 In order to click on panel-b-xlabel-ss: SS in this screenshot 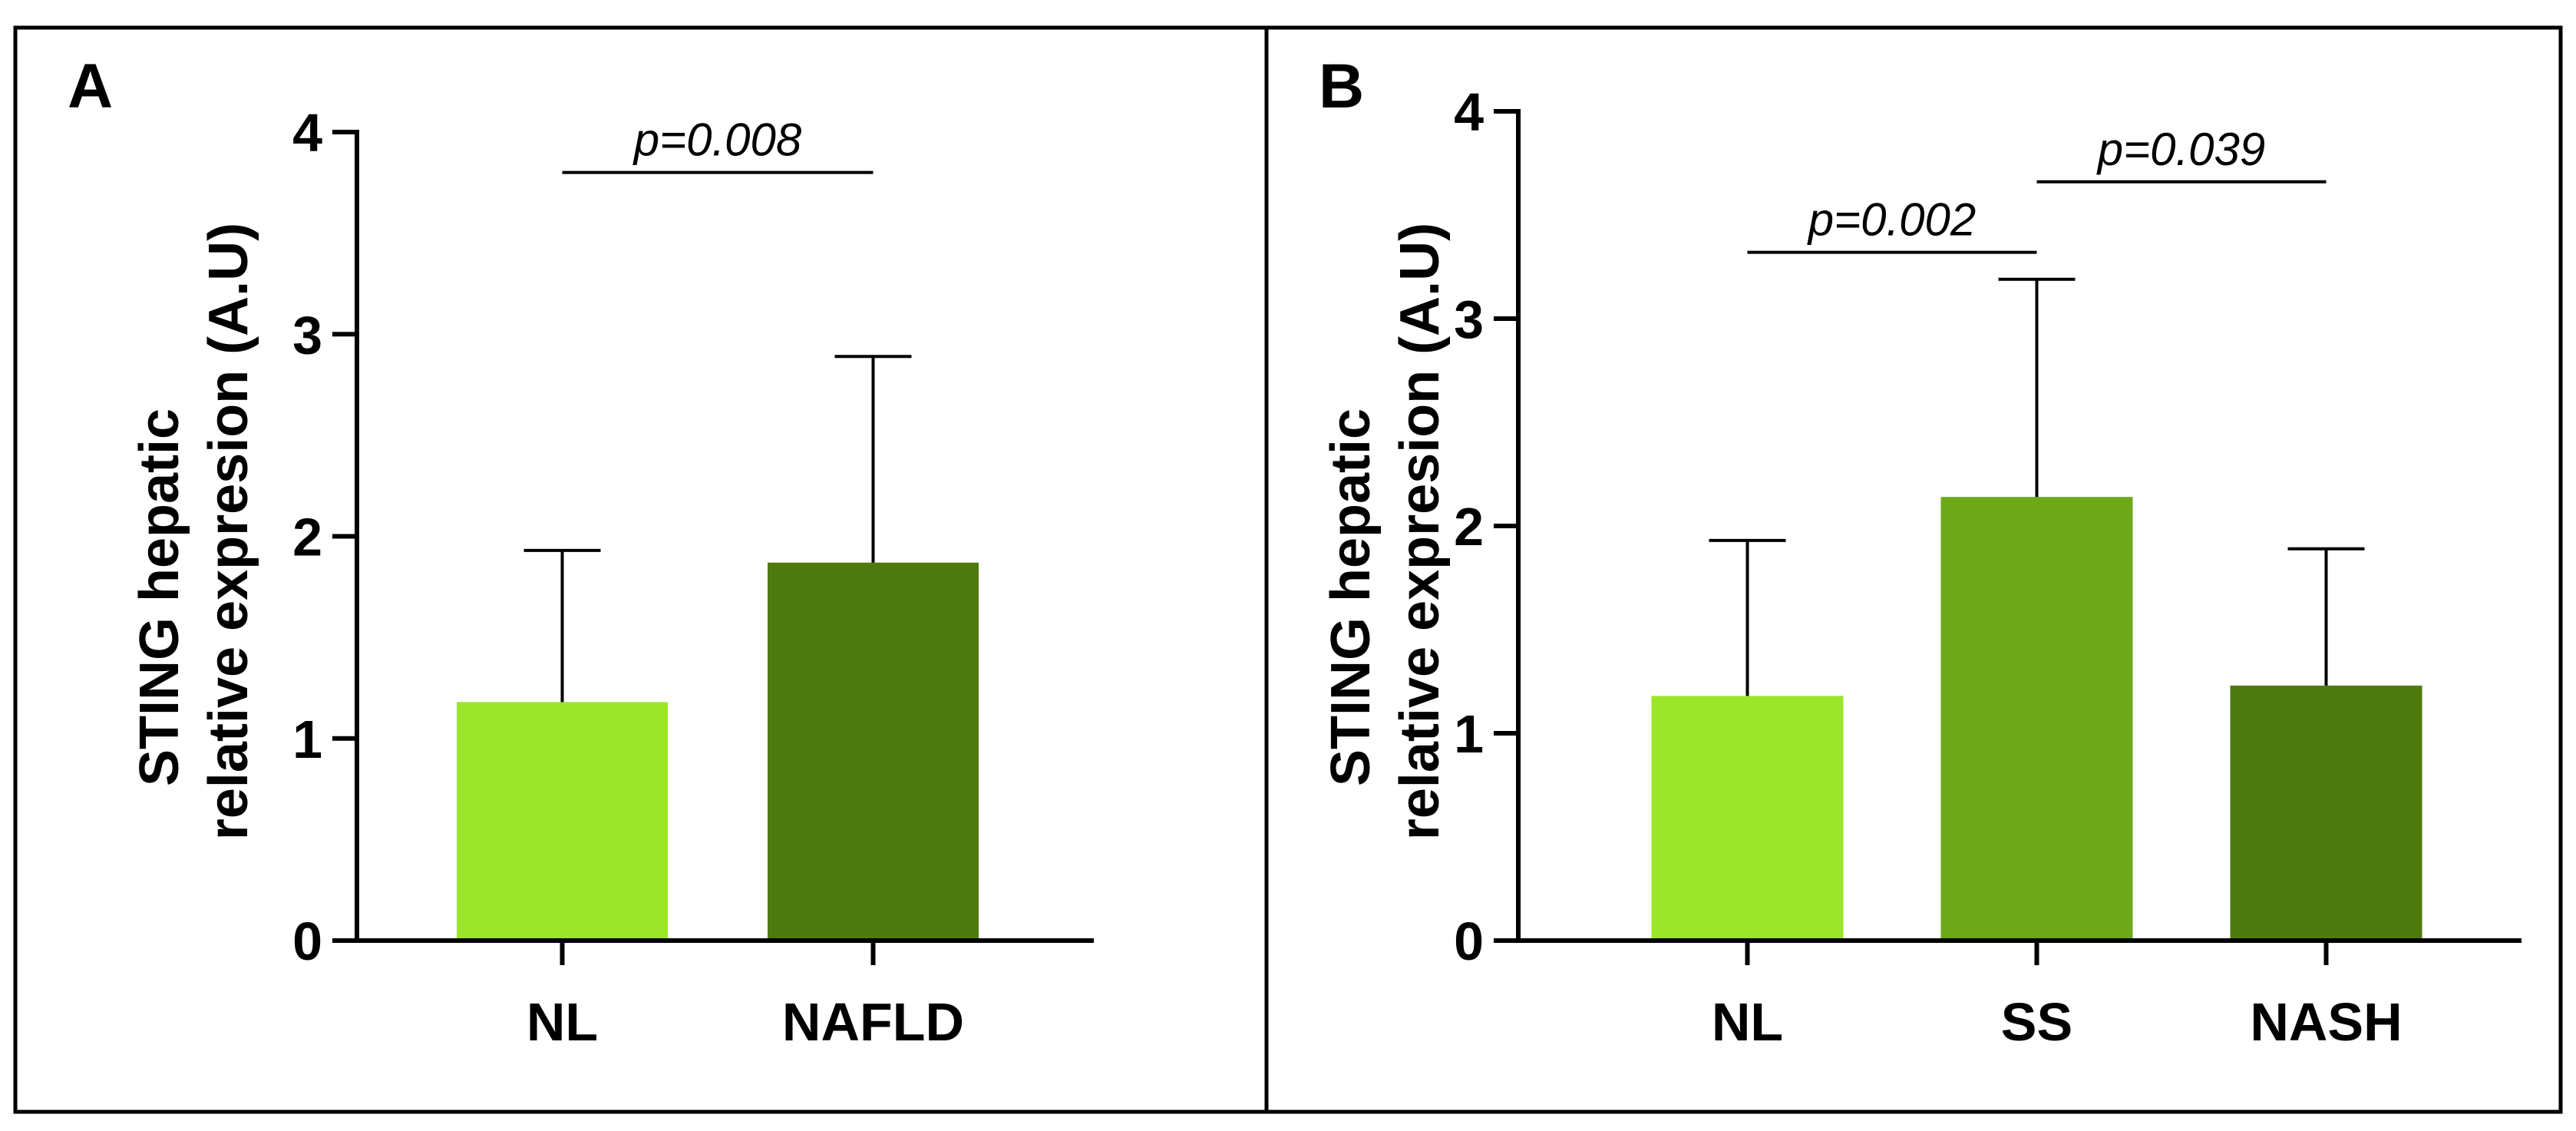, I will do `click(2036, 1022)`.